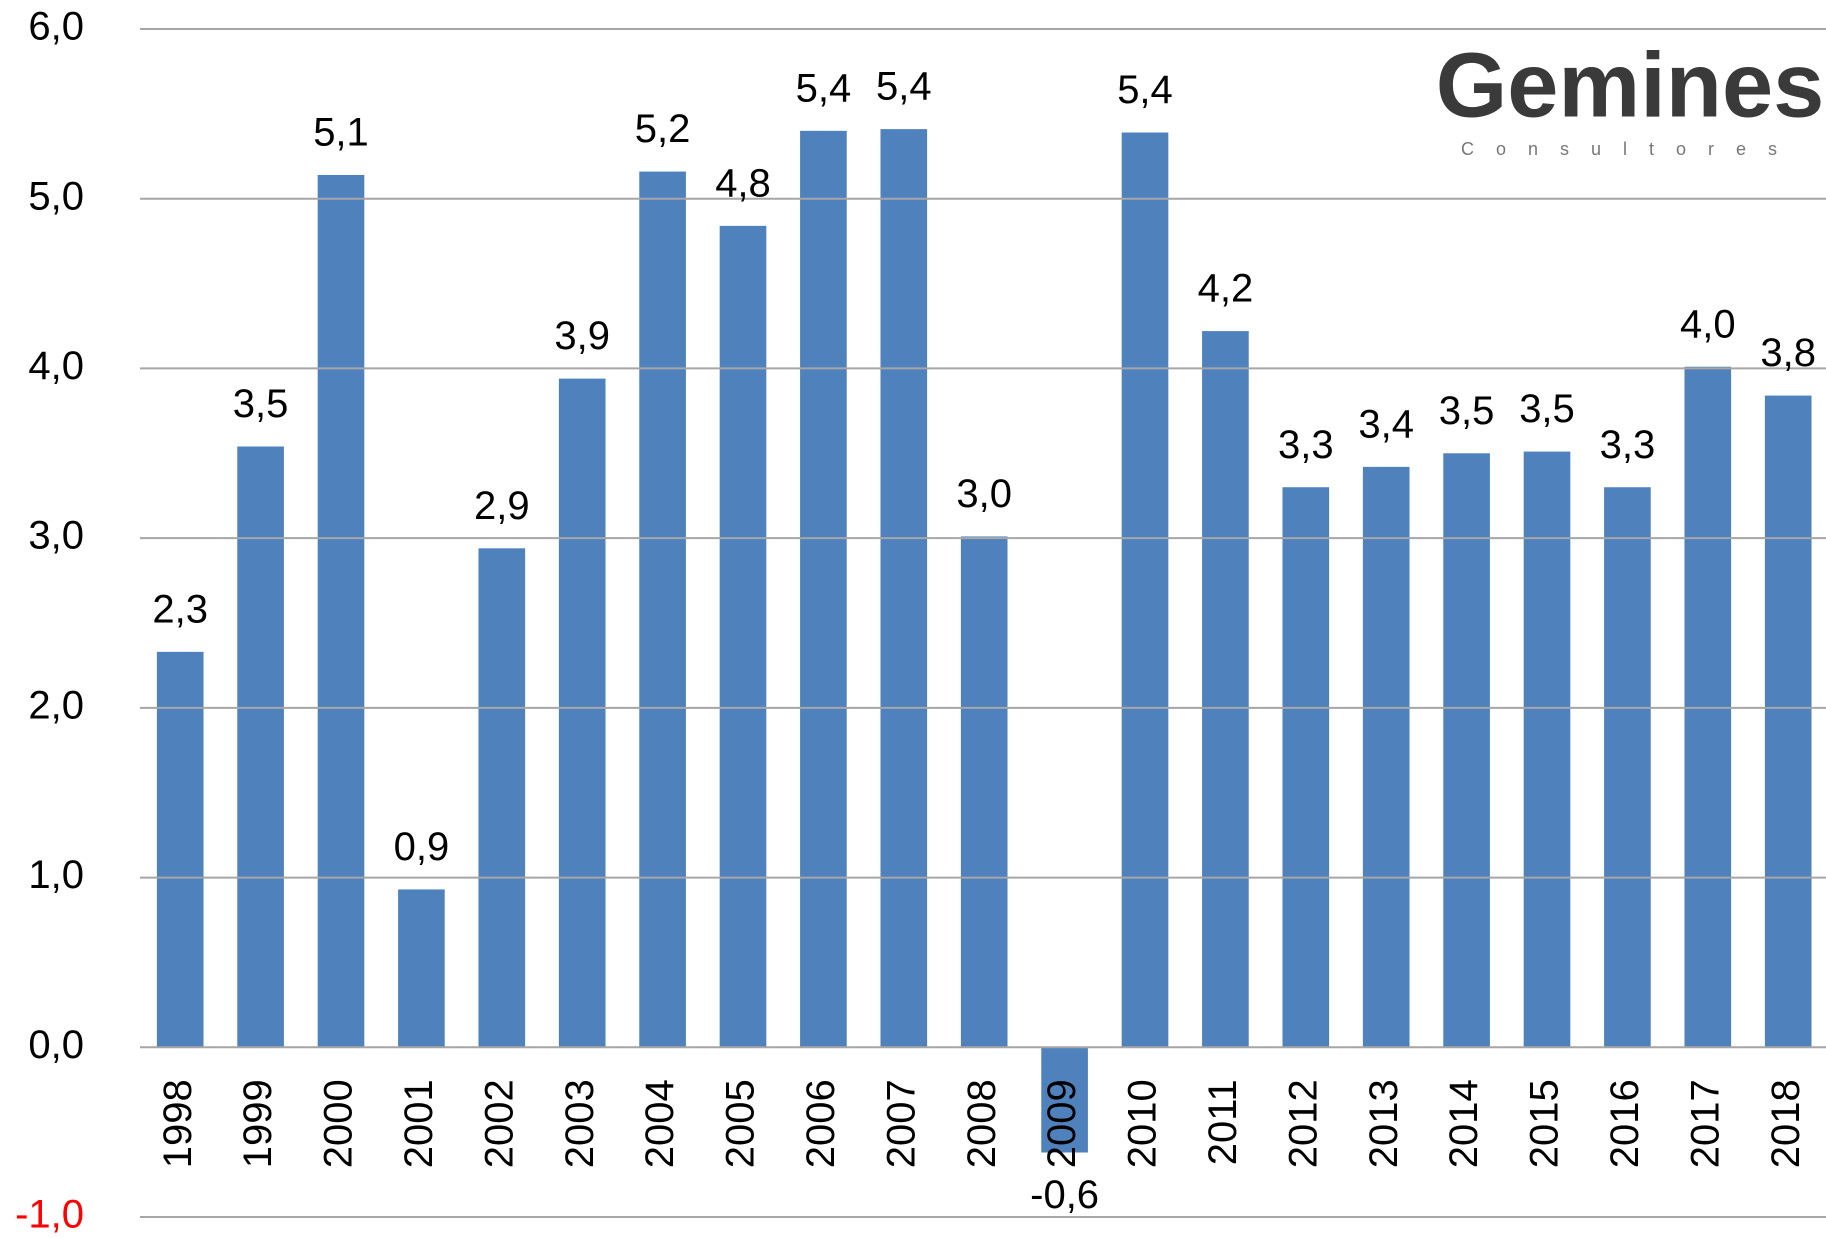  I want to click on data-label: 5,2, so click(663, 129).